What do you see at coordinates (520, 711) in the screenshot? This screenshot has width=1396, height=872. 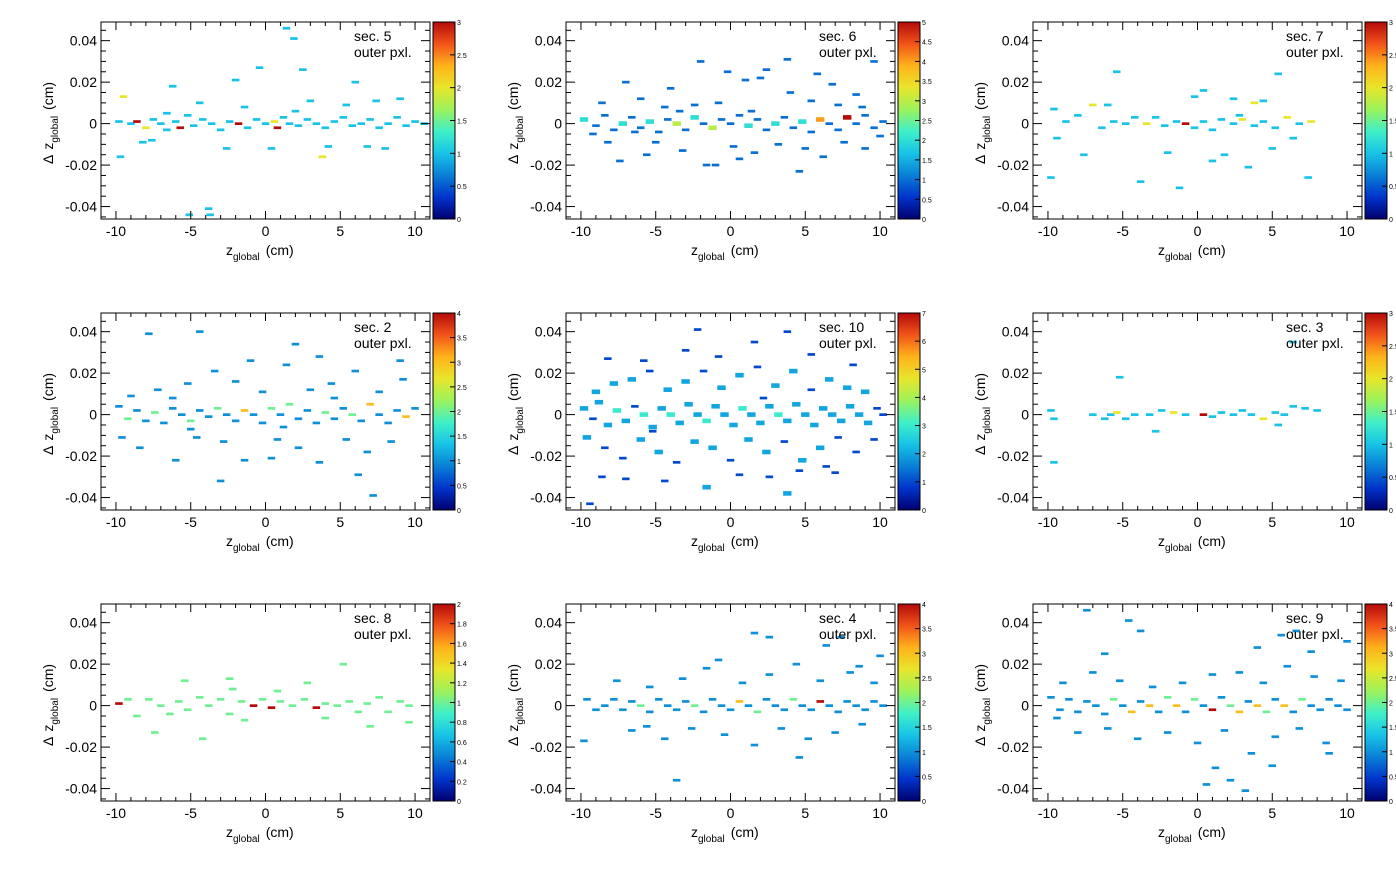 I see `y-axis-label-sub: global` at bounding box center [520, 711].